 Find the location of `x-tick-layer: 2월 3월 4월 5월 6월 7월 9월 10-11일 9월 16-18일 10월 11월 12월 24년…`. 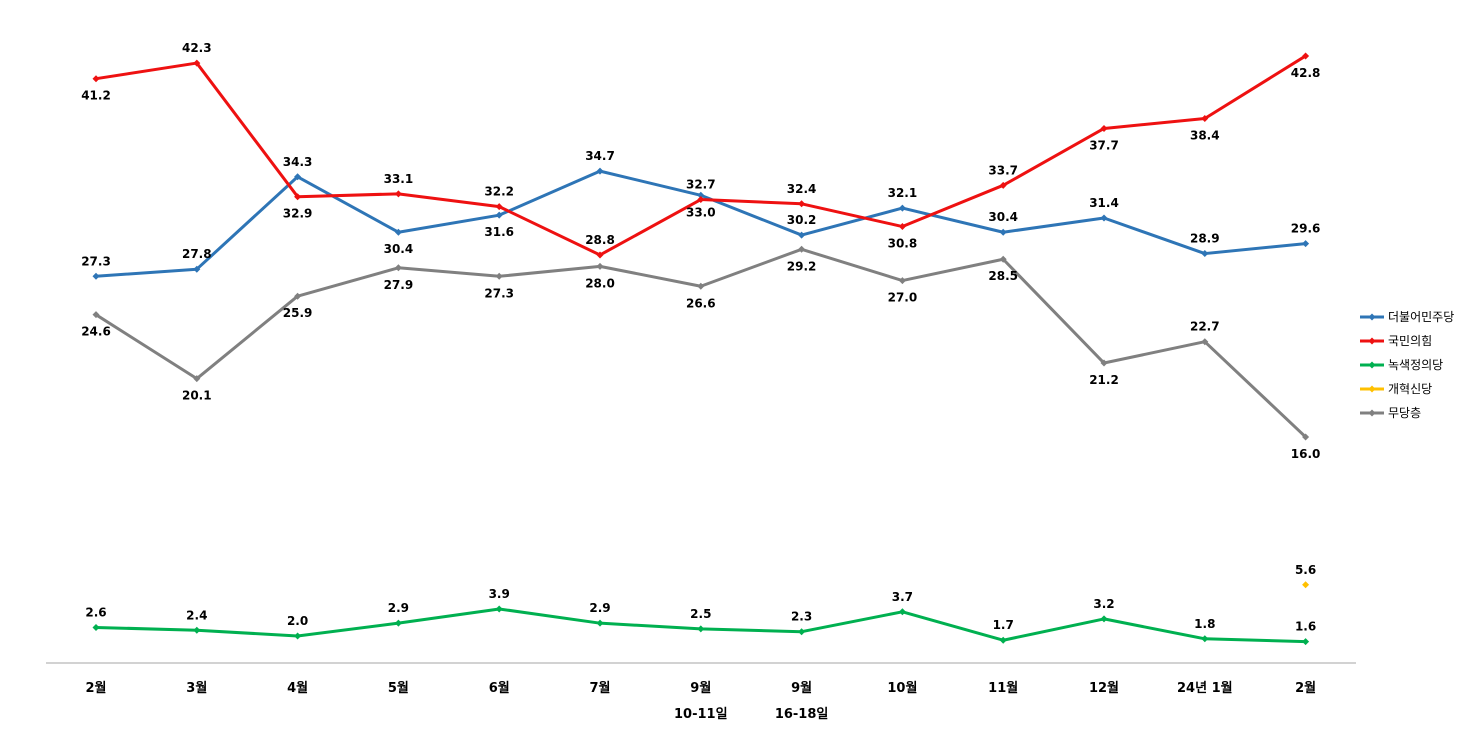

x-tick-layer: 2월 3월 4월 5월 6월 7월 9월 10-11일 9월 16-18일 10월 11월 12월 24년… is located at coordinates (700, 701).